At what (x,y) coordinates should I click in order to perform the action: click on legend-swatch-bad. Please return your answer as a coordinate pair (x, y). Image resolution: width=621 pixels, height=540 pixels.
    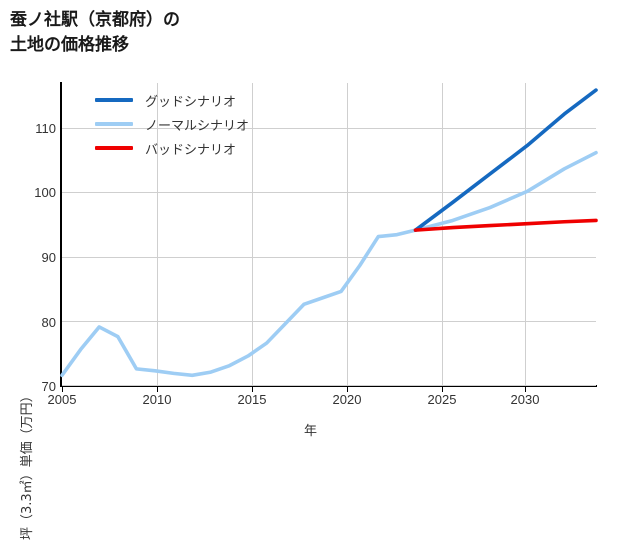
    Looking at the image, I should click on (114, 148).